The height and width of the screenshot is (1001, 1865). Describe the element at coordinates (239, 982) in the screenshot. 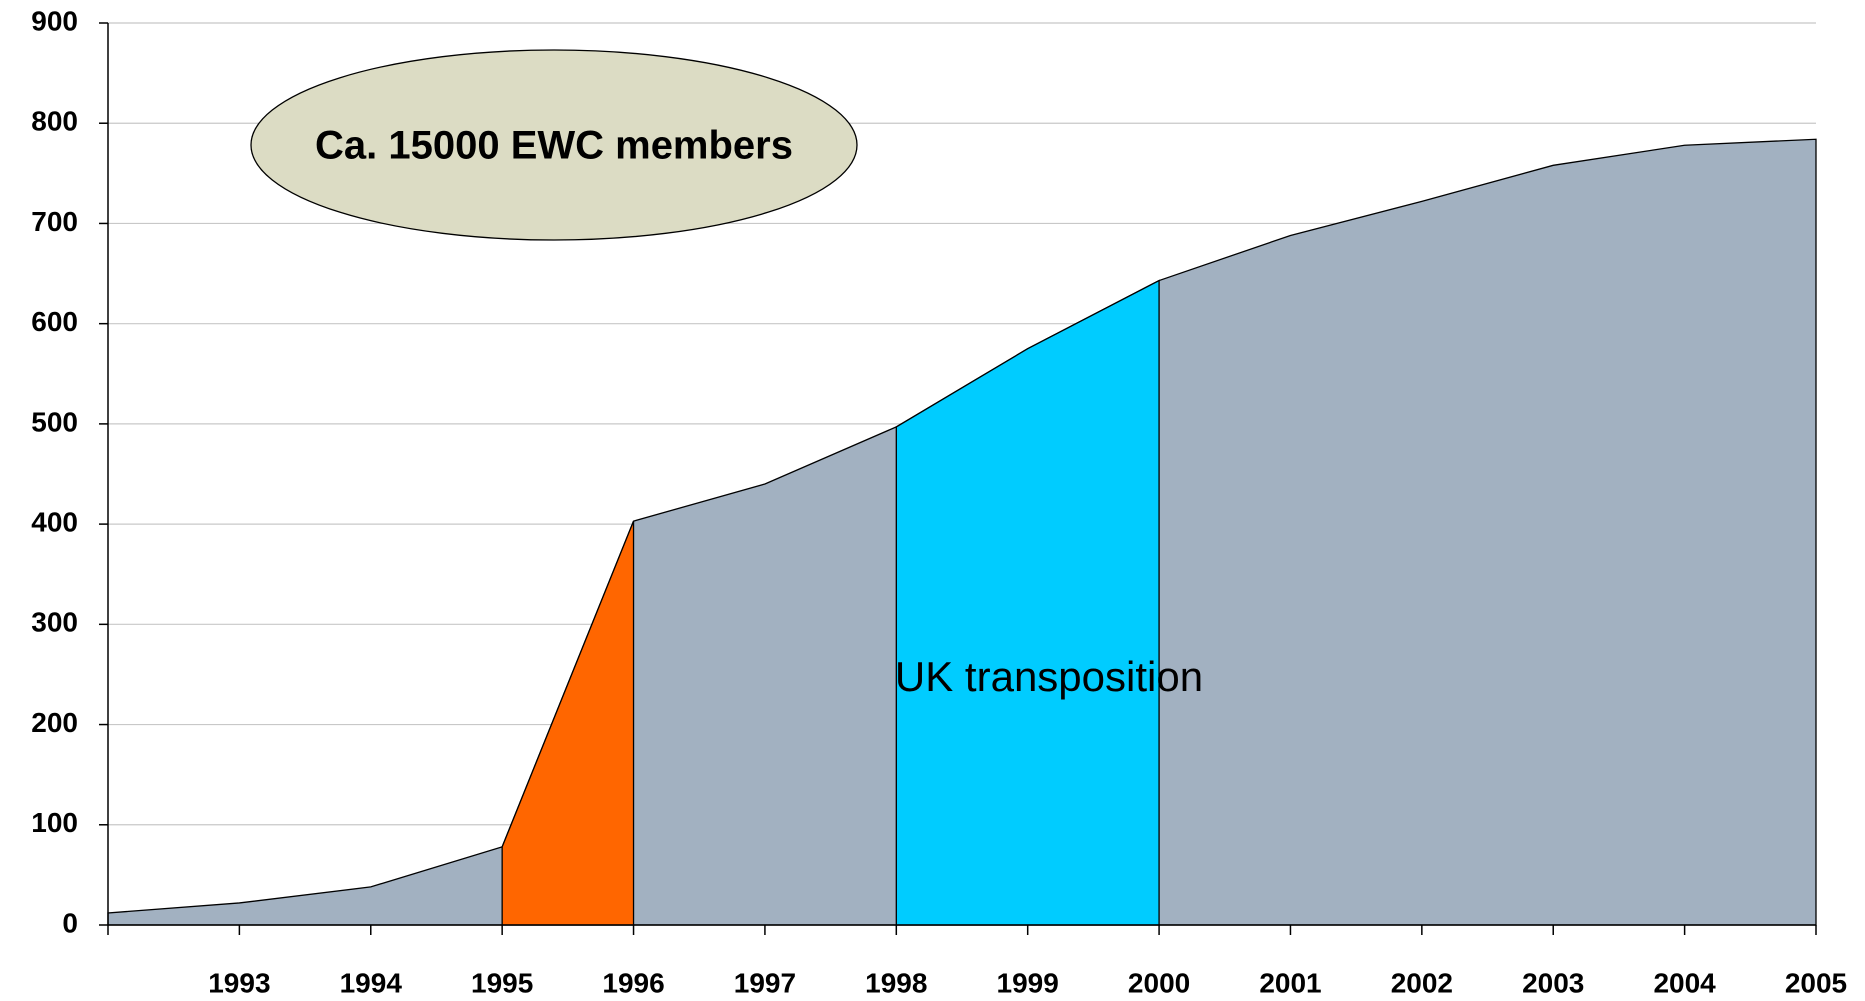

I see `x-tick-label: 1993` at that location.